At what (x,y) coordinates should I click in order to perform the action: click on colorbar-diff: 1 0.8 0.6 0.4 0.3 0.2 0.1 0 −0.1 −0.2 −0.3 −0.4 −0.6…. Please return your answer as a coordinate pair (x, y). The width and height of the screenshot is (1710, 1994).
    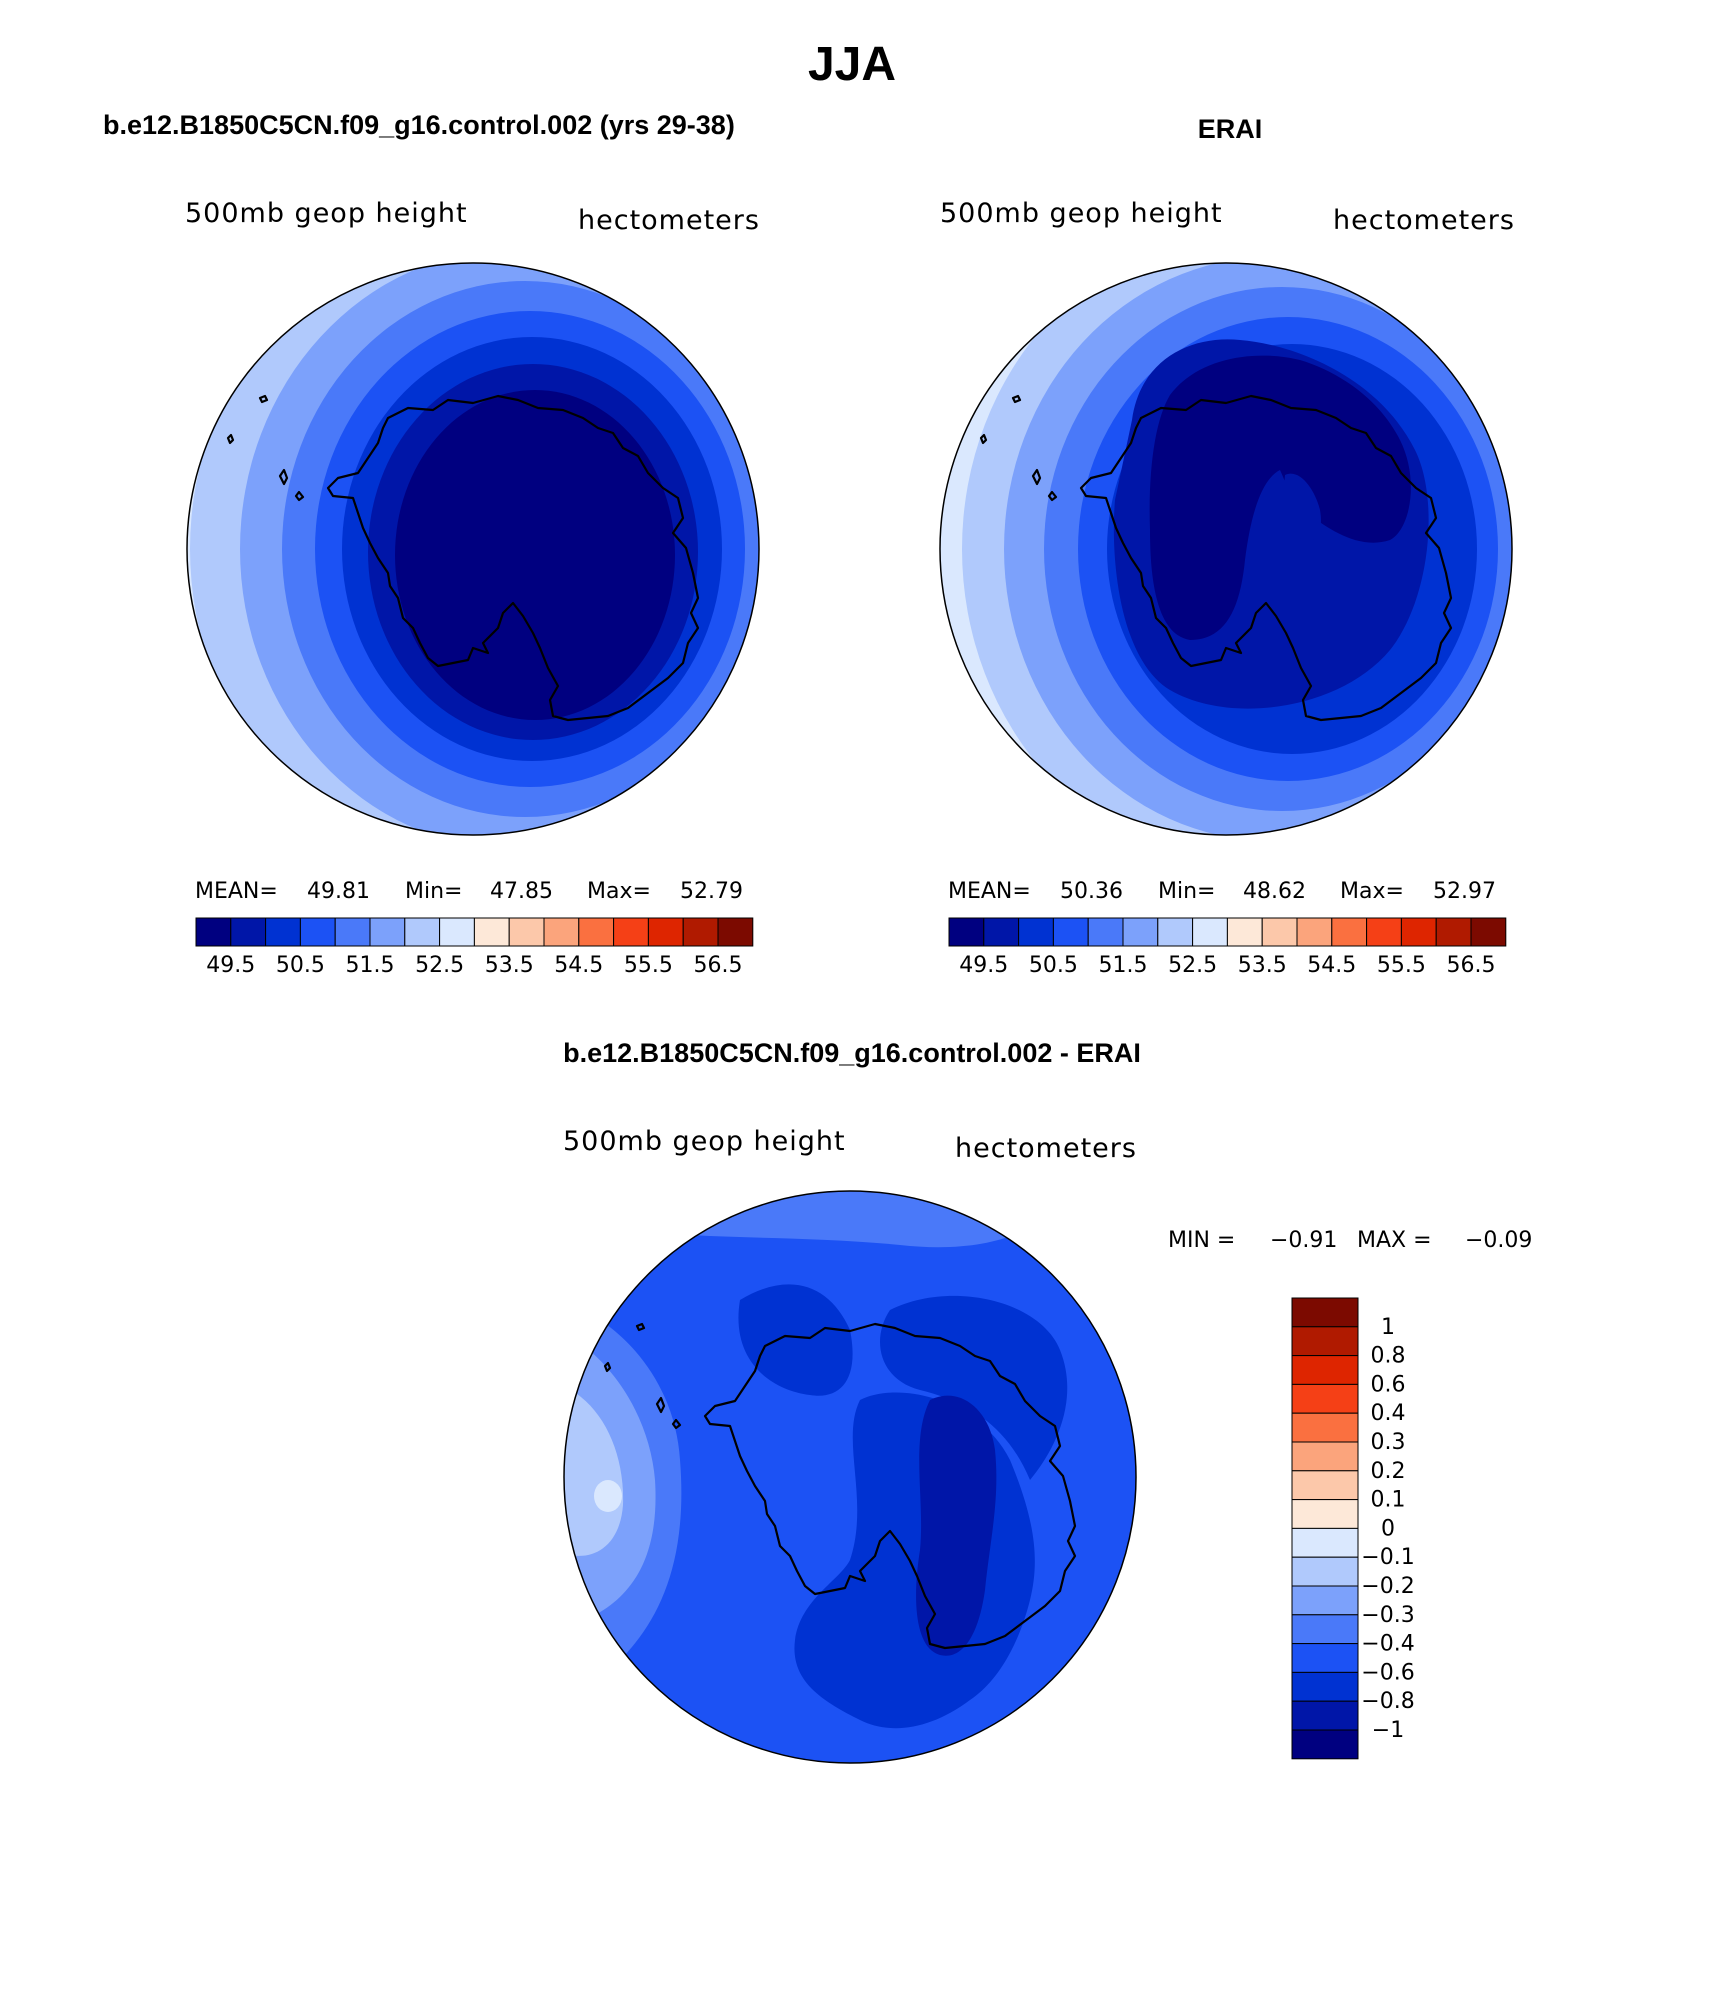
    Looking at the image, I should click on (1353, 1528).